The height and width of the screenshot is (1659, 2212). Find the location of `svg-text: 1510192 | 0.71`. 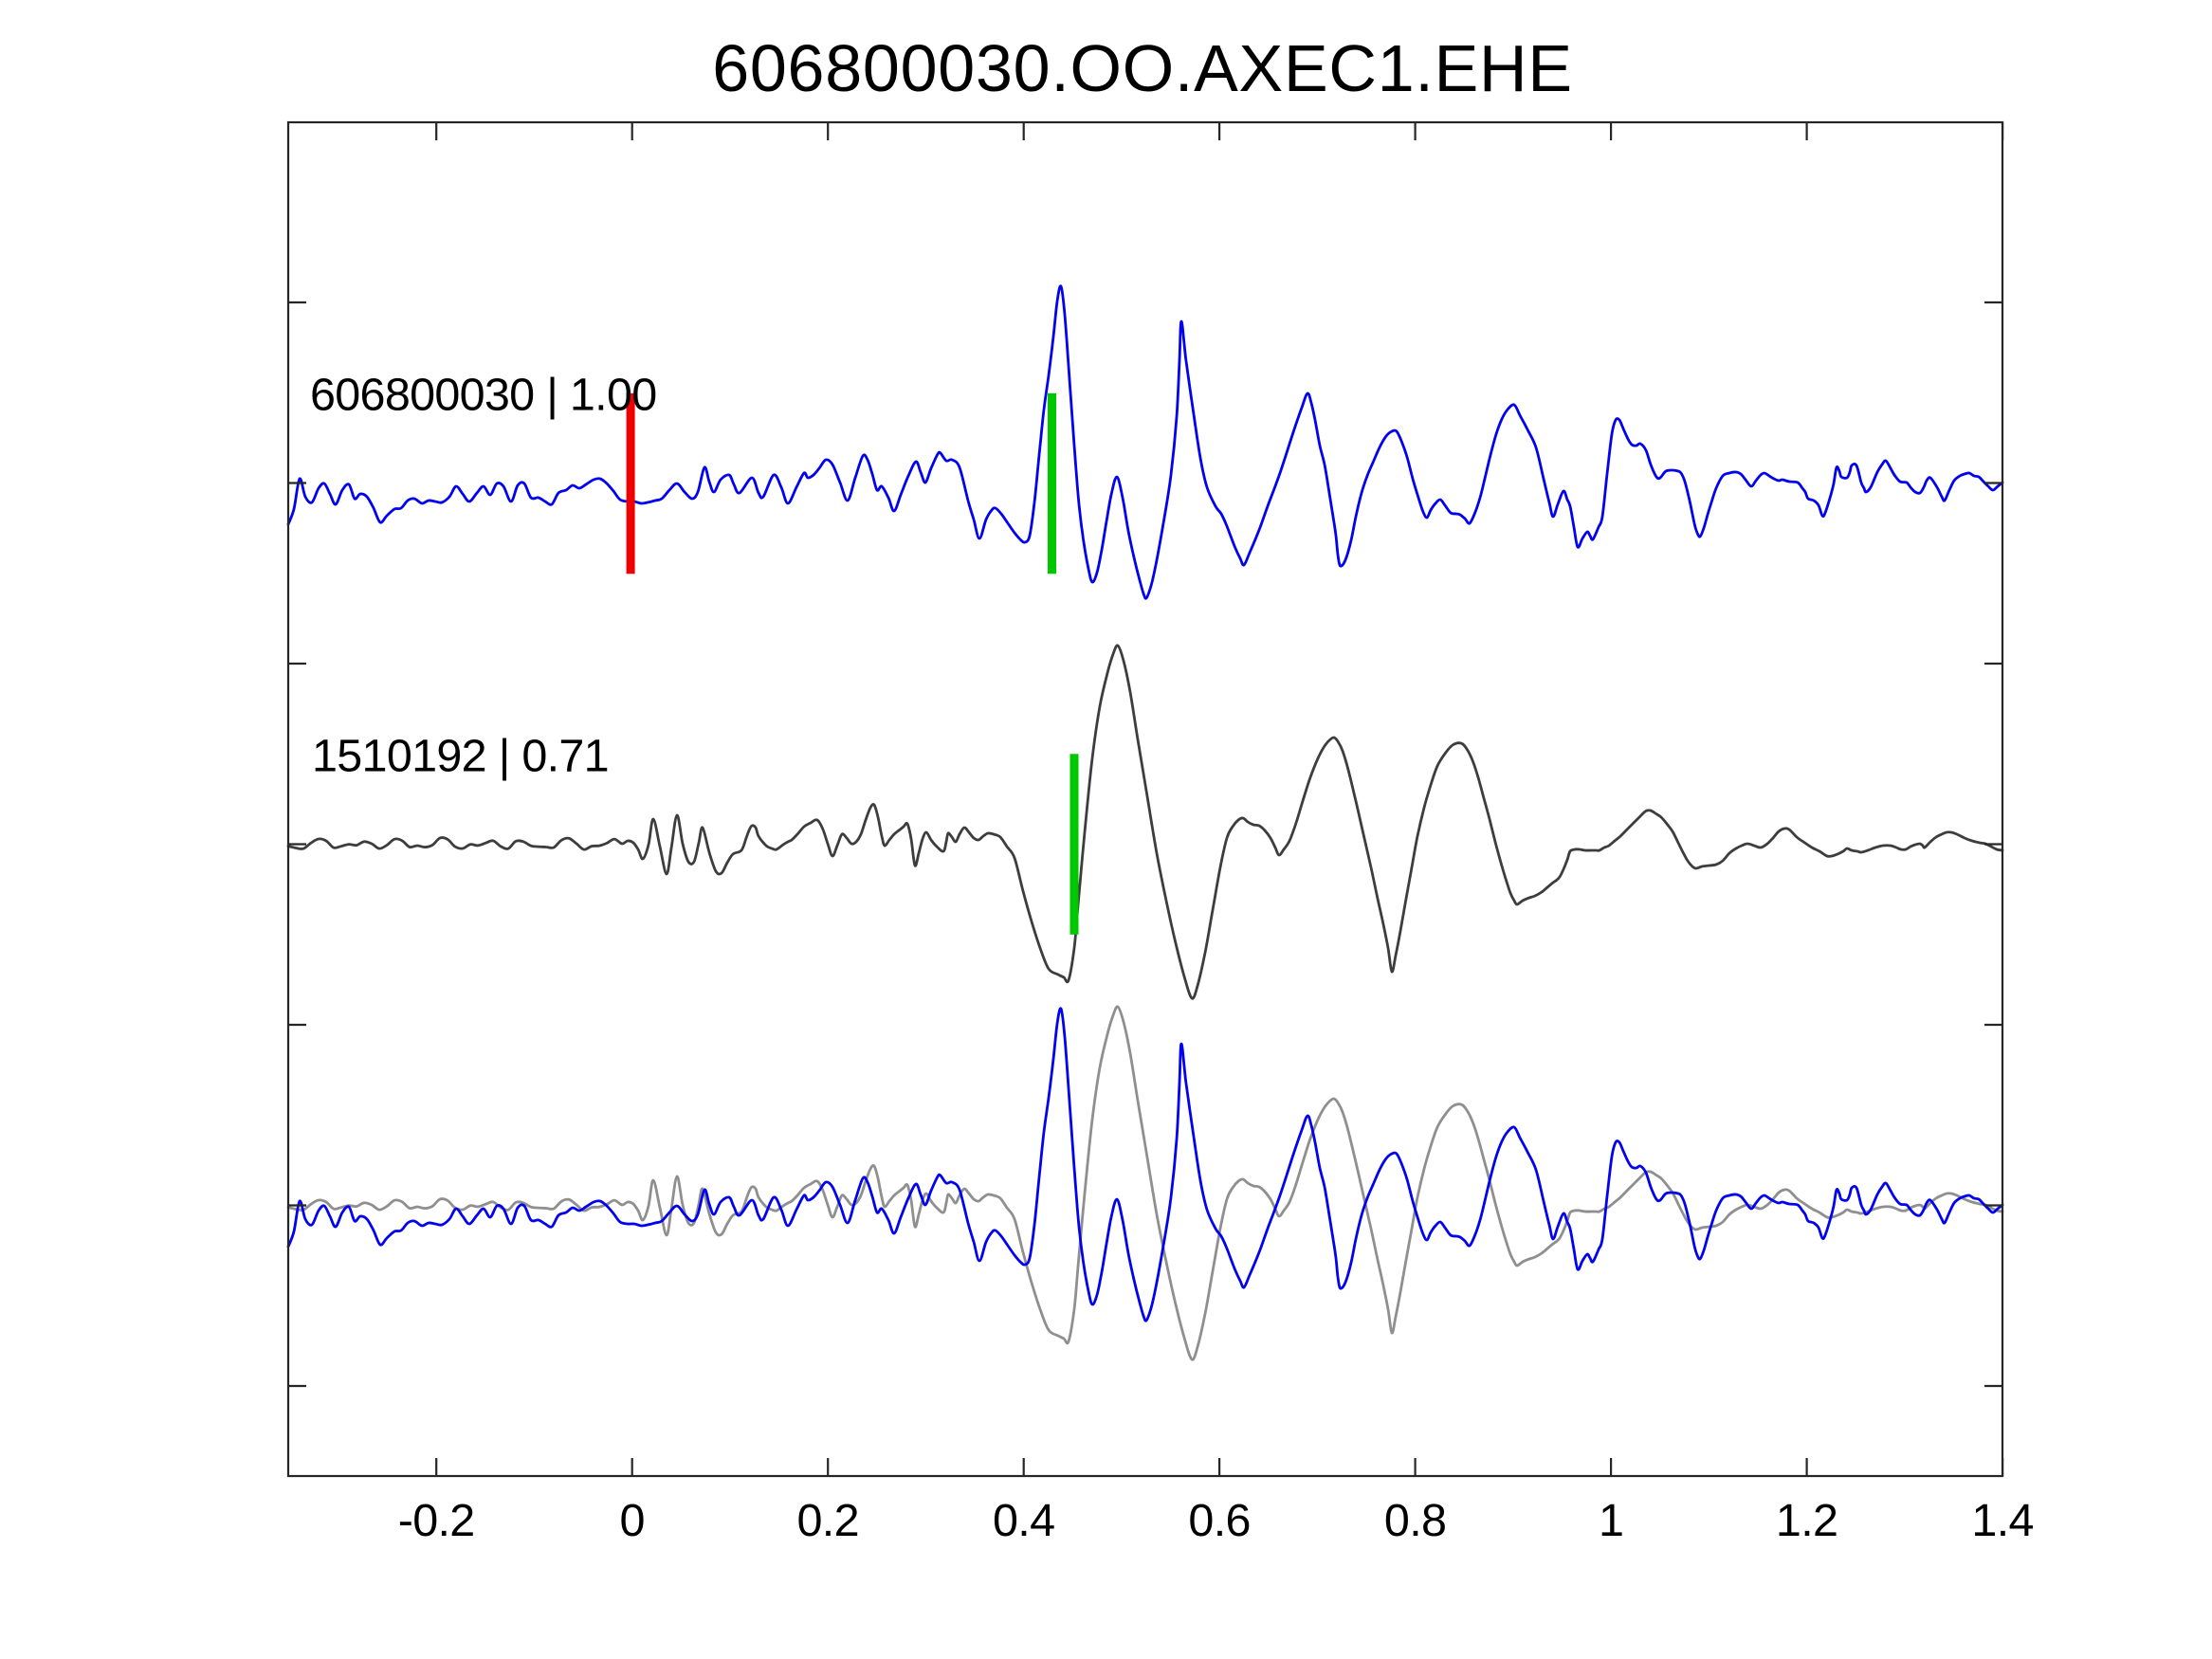

svg-text: 1510192 | 0.71 is located at coordinates (460, 756).